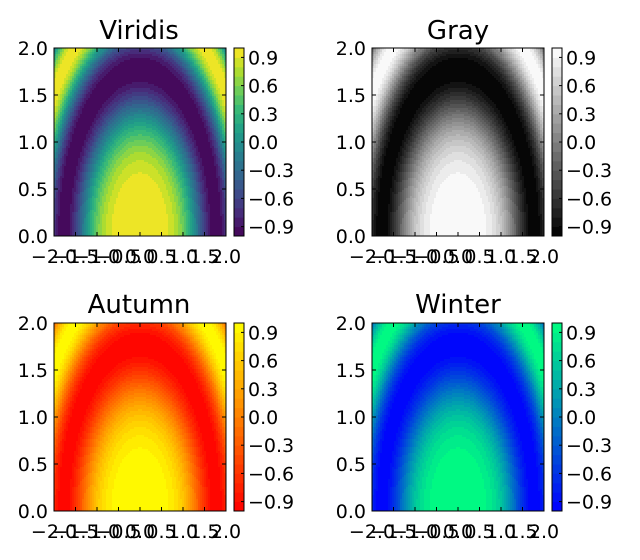 This screenshot has width=640, height=560. What do you see at coordinates (140, 142) in the screenshot?
I see `heatmap-cells` at bounding box center [140, 142].